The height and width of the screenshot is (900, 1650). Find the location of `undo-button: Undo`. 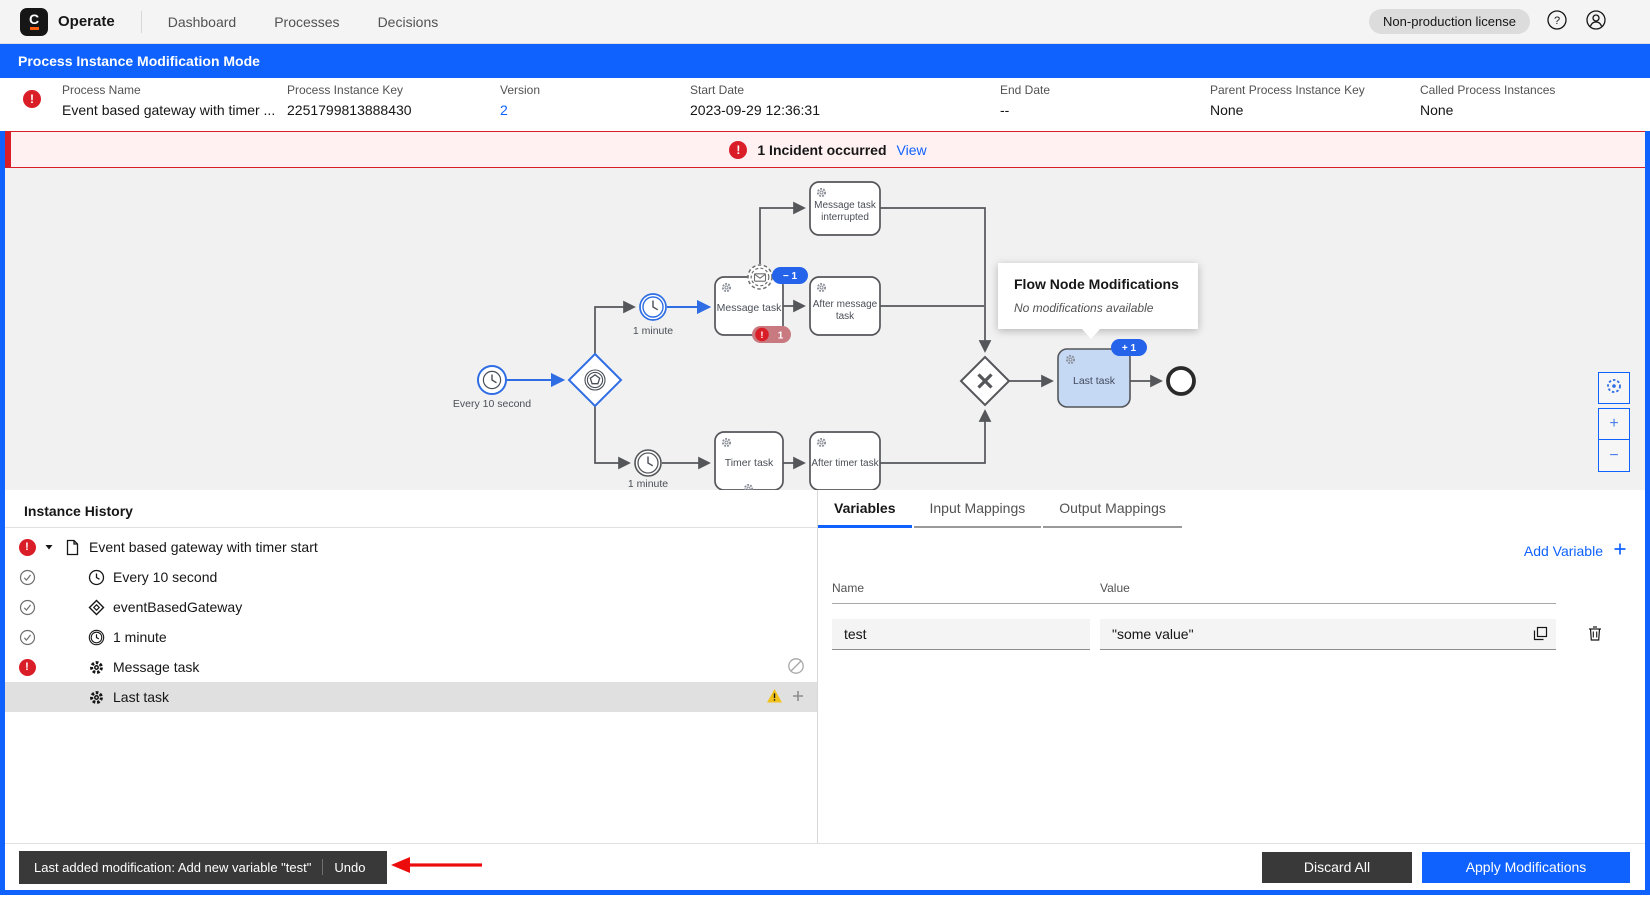

undo-button: Undo is located at coordinates (350, 867).